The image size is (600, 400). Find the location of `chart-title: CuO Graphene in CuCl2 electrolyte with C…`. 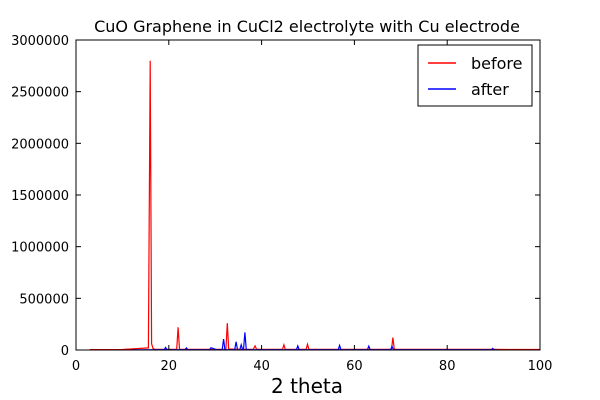

chart-title: CuO Graphene in CuCl2 electrolyte with C… is located at coordinates (307, 26).